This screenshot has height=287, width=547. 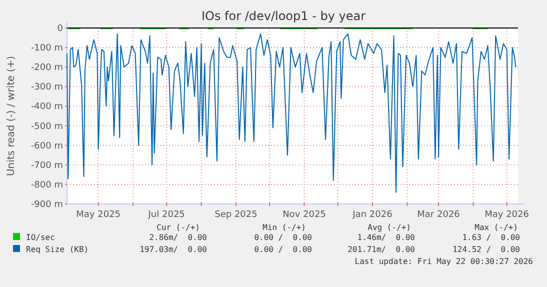 I want to click on y-tick-label: -400 m, so click(x=46, y=107).